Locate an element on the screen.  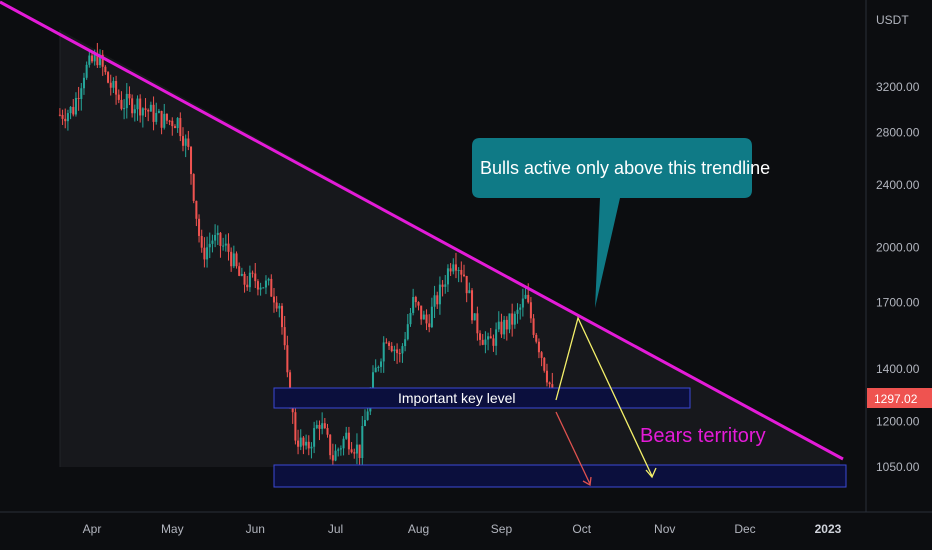
y-tick-label: 1050.00 is located at coordinates (898, 467).